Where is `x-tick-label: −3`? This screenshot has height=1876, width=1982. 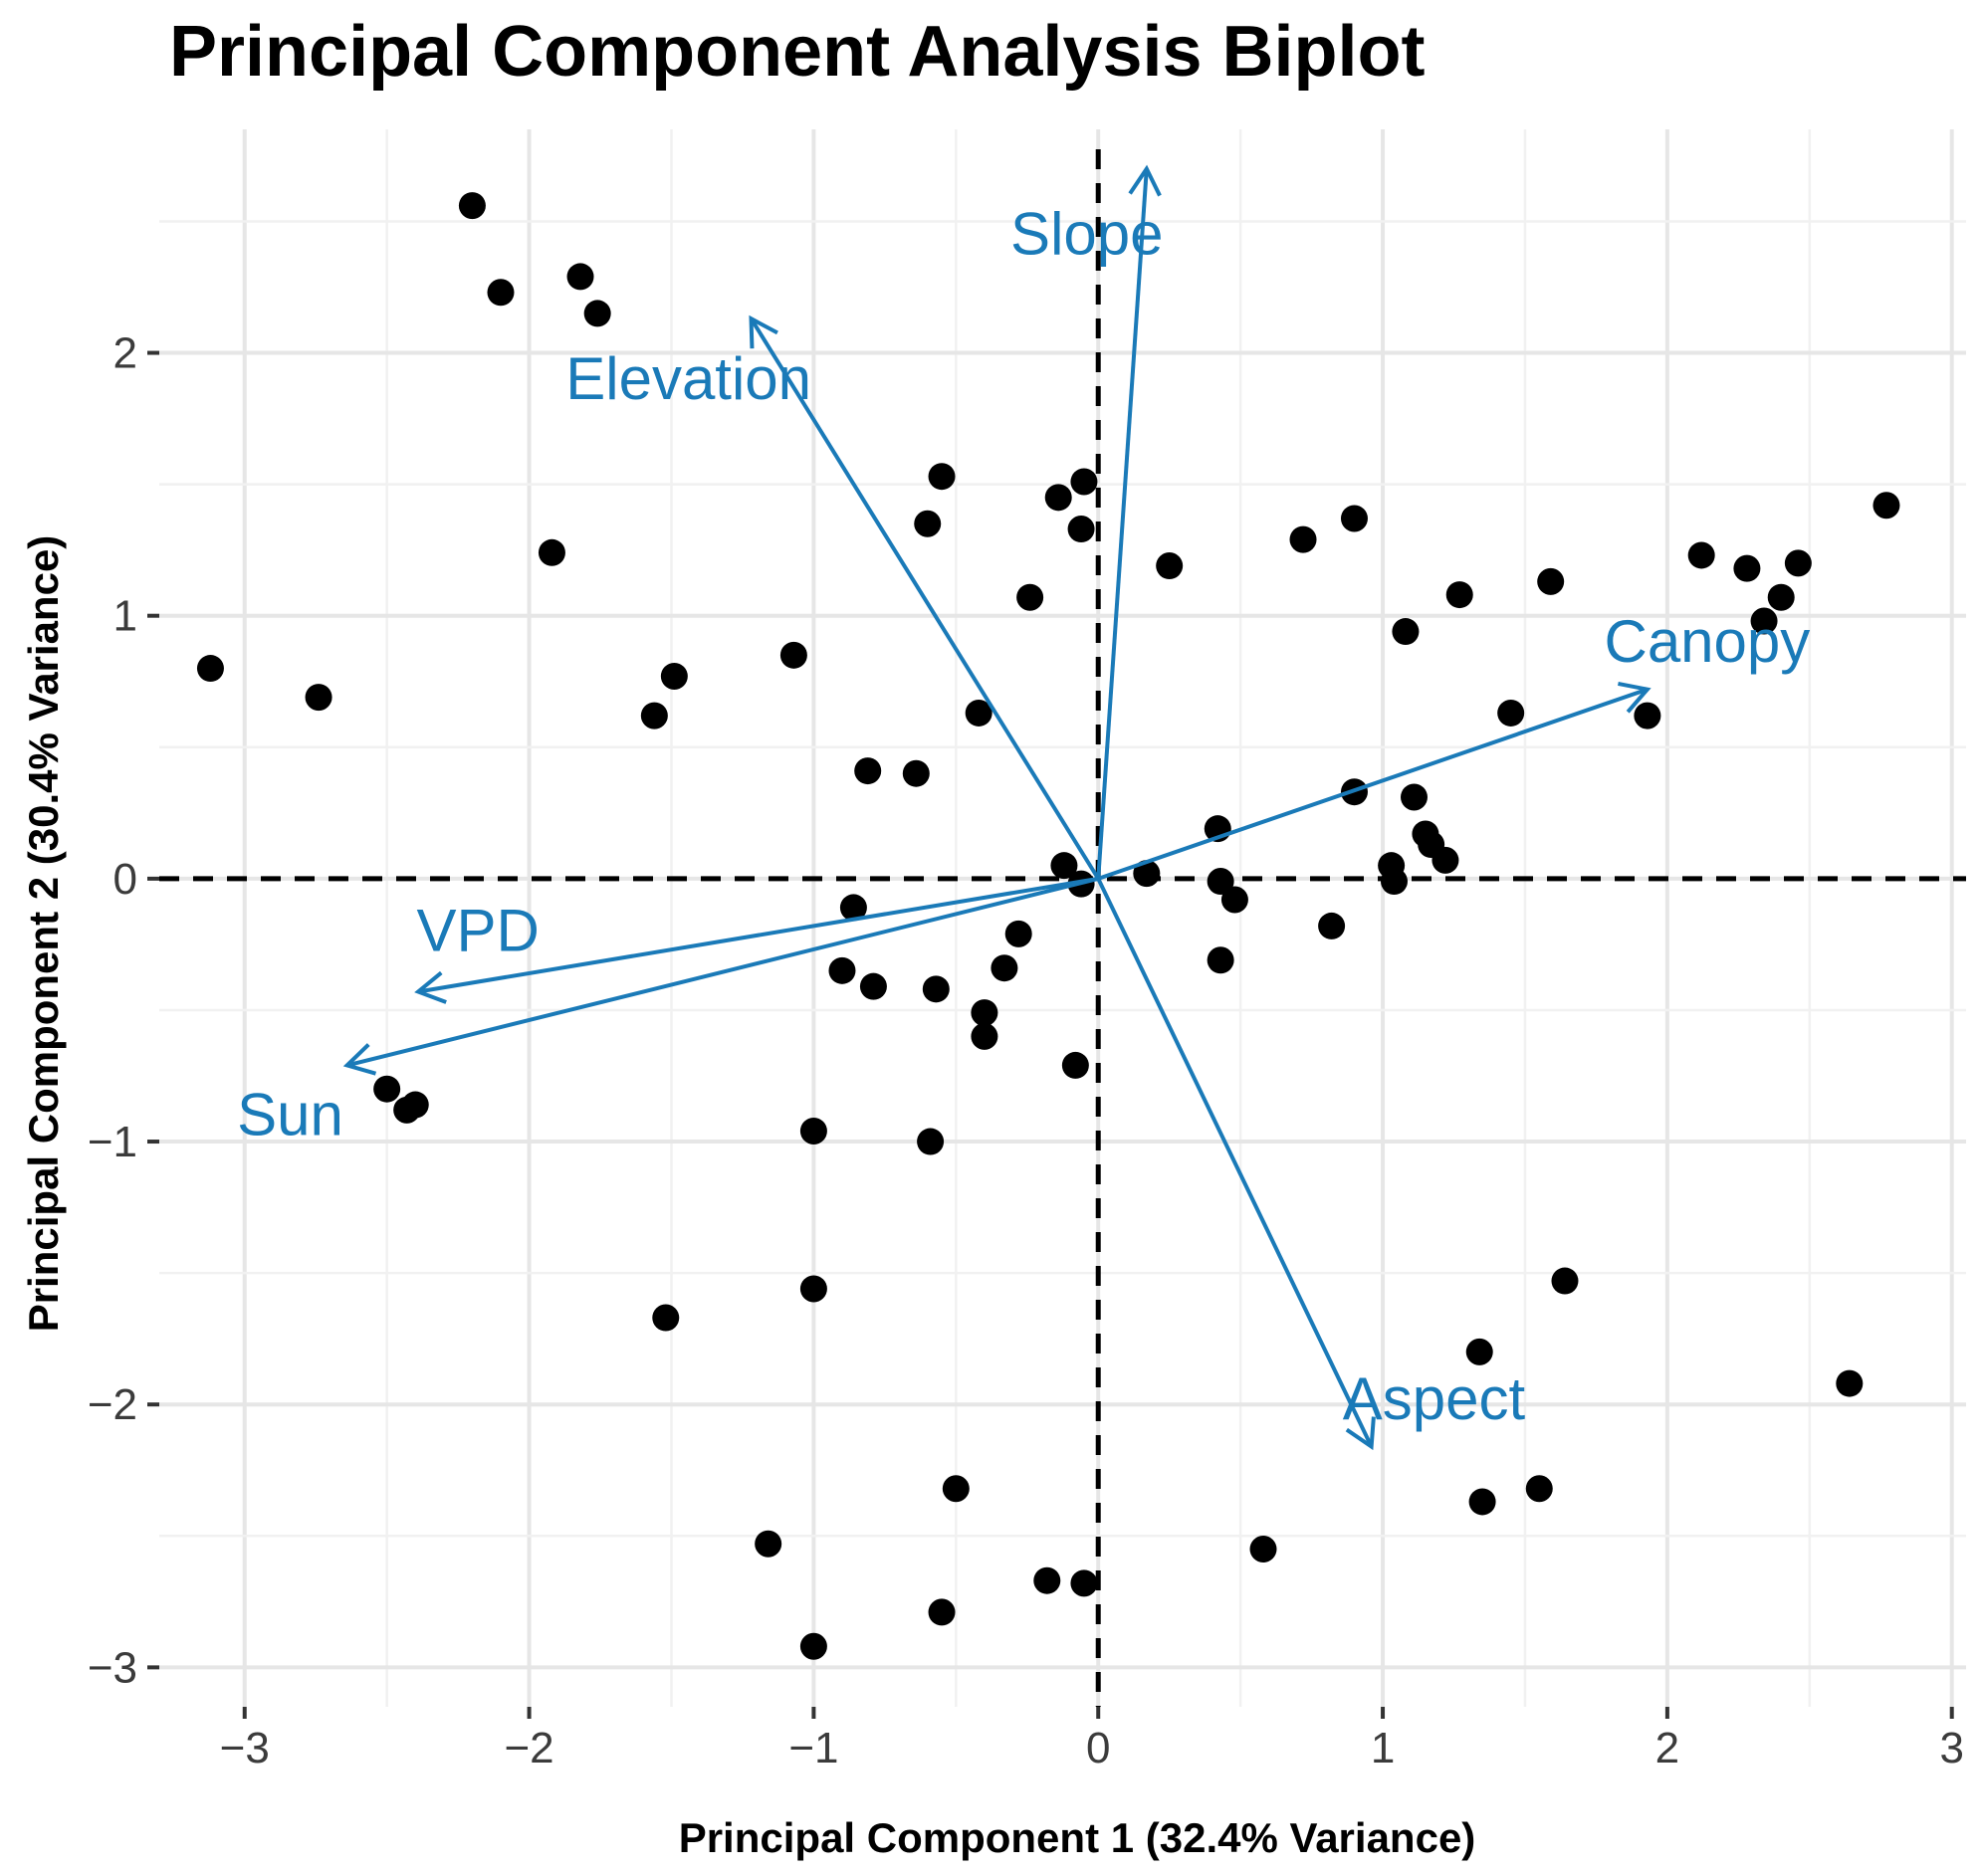
x-tick-label: −3 is located at coordinates (245, 1748).